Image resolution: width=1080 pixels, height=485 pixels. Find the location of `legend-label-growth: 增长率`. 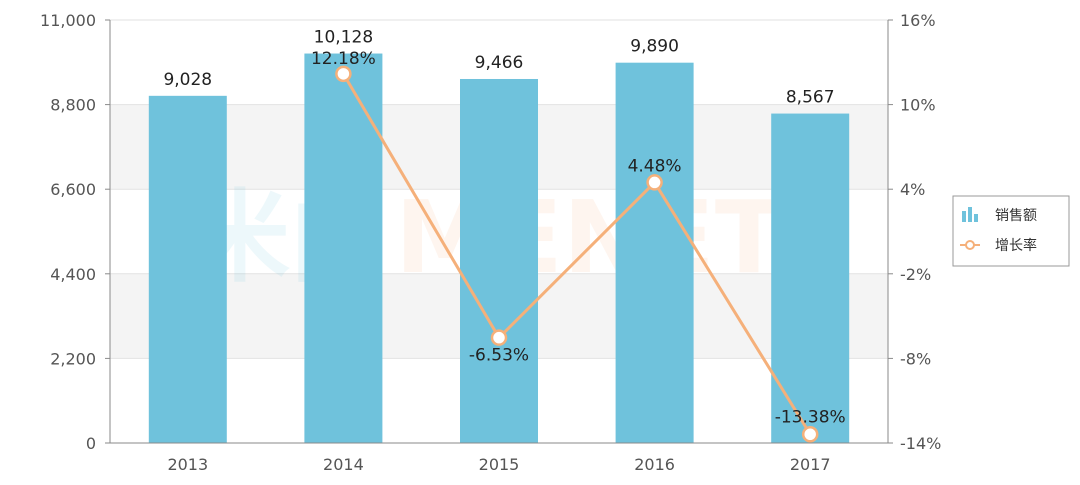

legend-label-growth: 增长率 is located at coordinates (1016, 245).